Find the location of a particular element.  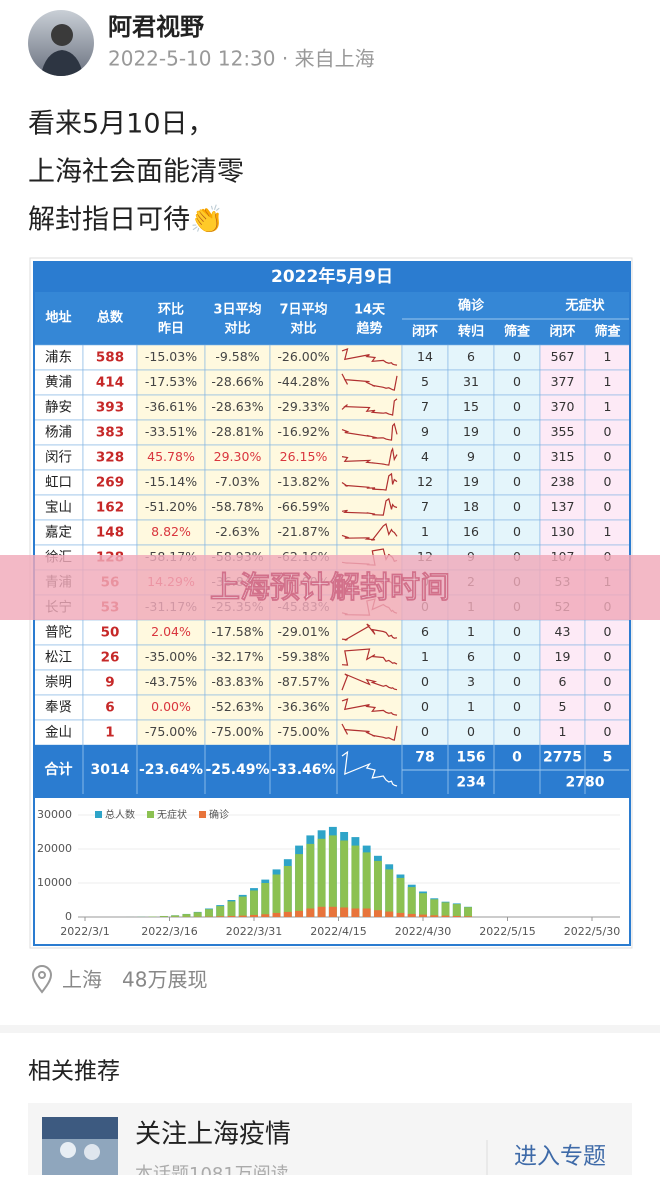

total-sum: 2780 is located at coordinates (585, 783).